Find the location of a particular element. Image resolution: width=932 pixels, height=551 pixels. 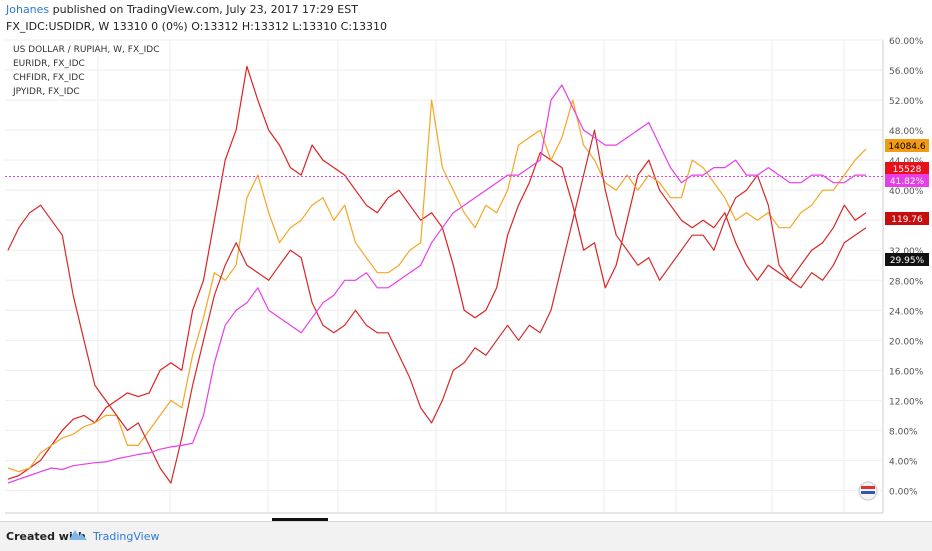

price-label: 41.82% is located at coordinates (907, 182).